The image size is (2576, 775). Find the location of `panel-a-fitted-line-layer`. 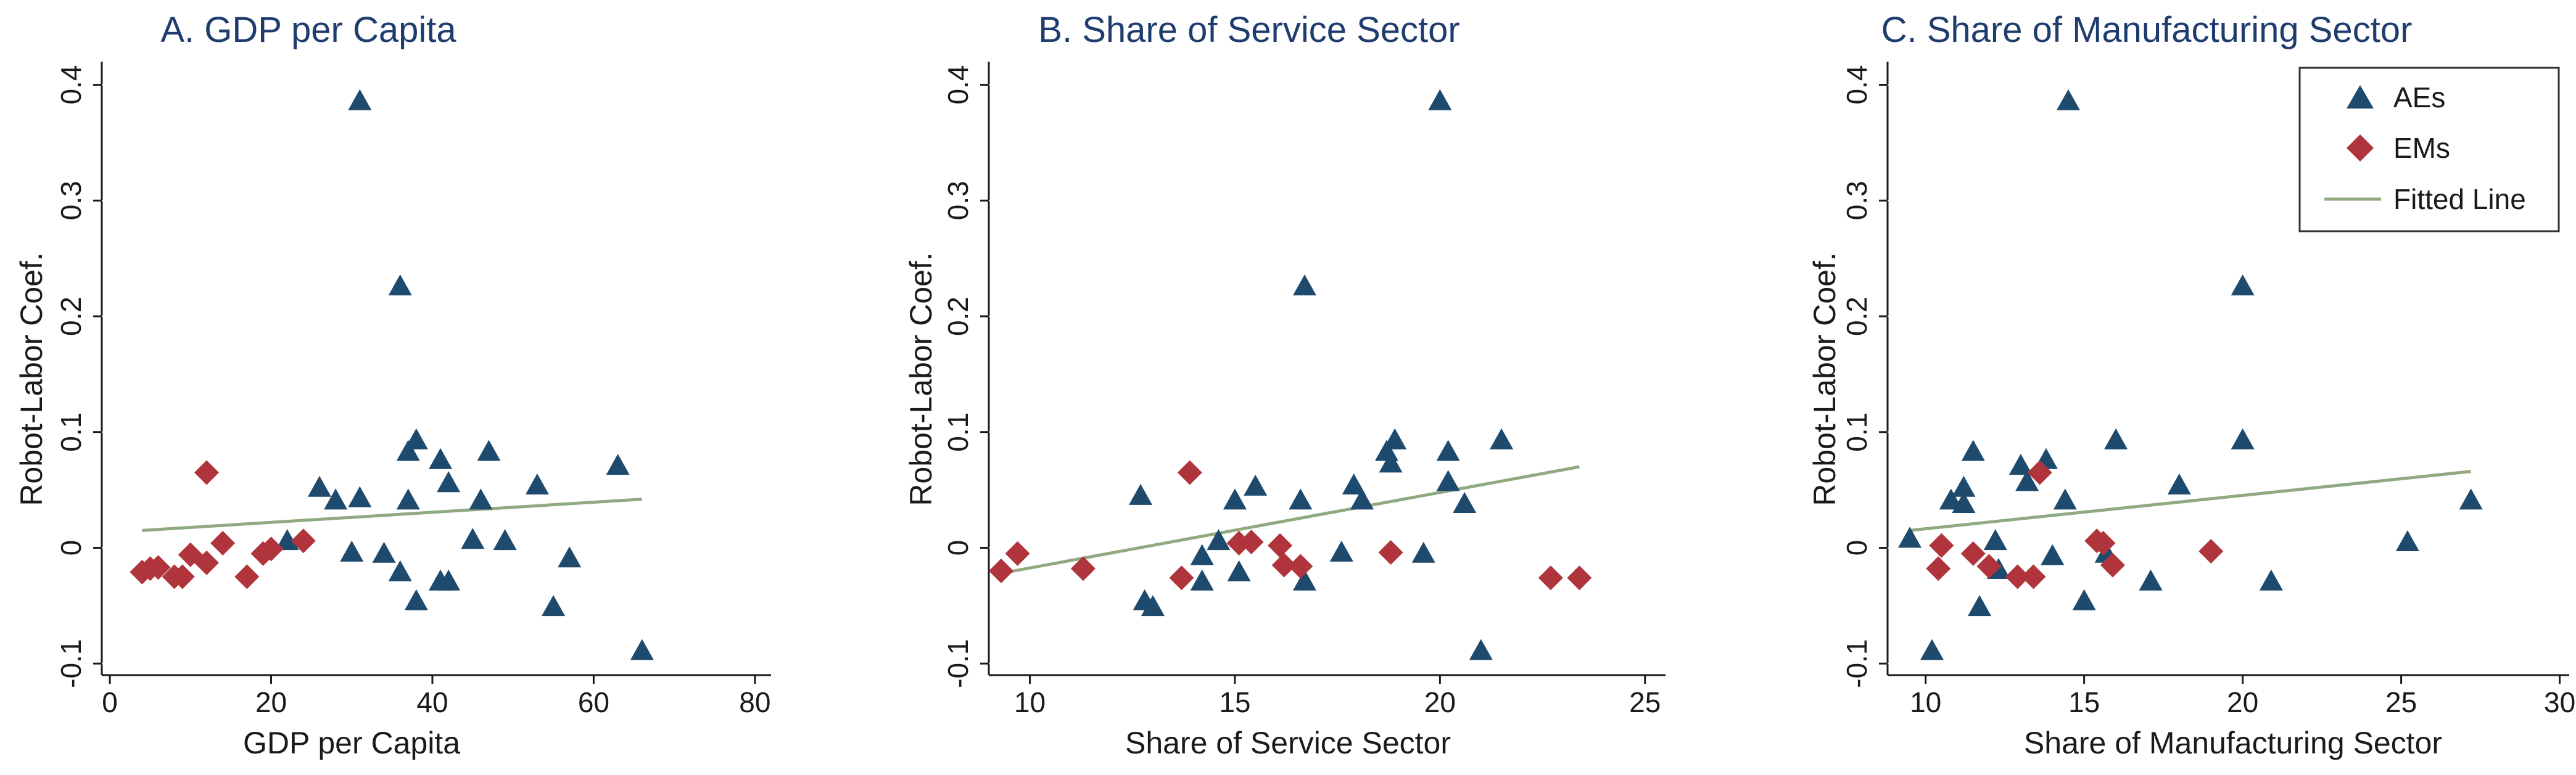

panel-a-fitted-line-layer is located at coordinates (392, 515).